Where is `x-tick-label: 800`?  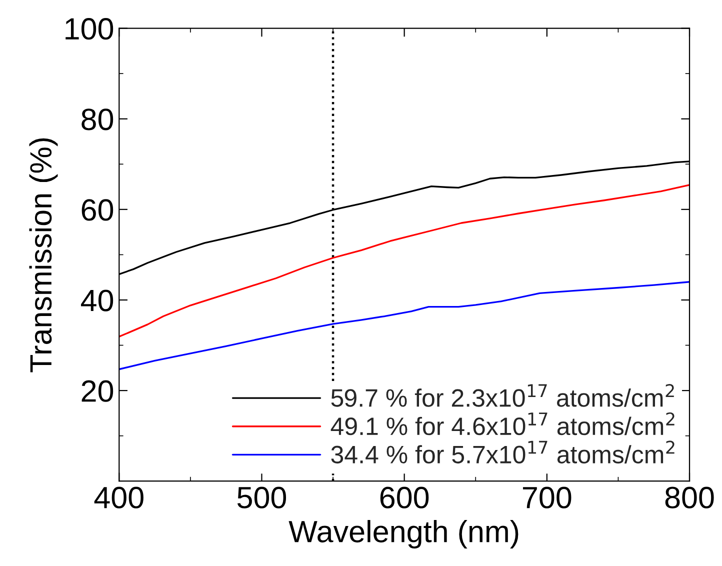
x-tick-label: 800 is located at coordinates (689, 497).